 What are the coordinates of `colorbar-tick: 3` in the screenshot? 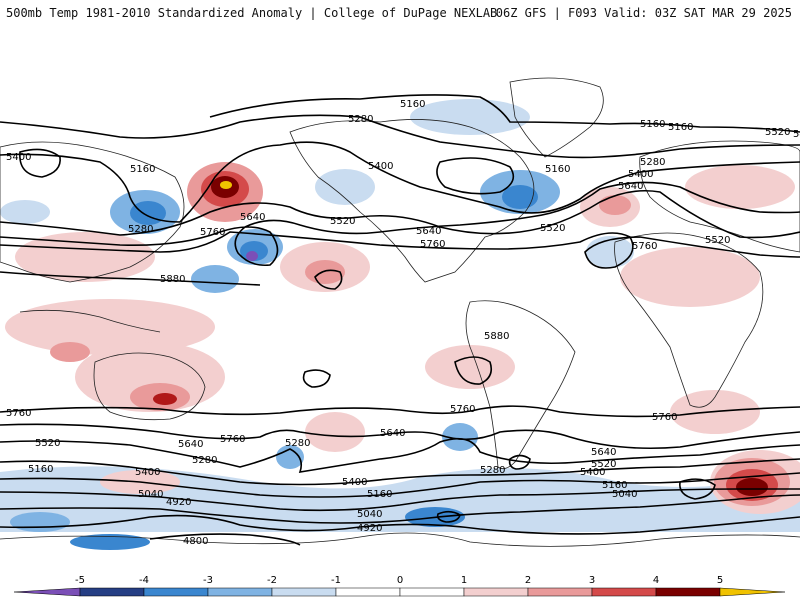 It's located at (592, 580).